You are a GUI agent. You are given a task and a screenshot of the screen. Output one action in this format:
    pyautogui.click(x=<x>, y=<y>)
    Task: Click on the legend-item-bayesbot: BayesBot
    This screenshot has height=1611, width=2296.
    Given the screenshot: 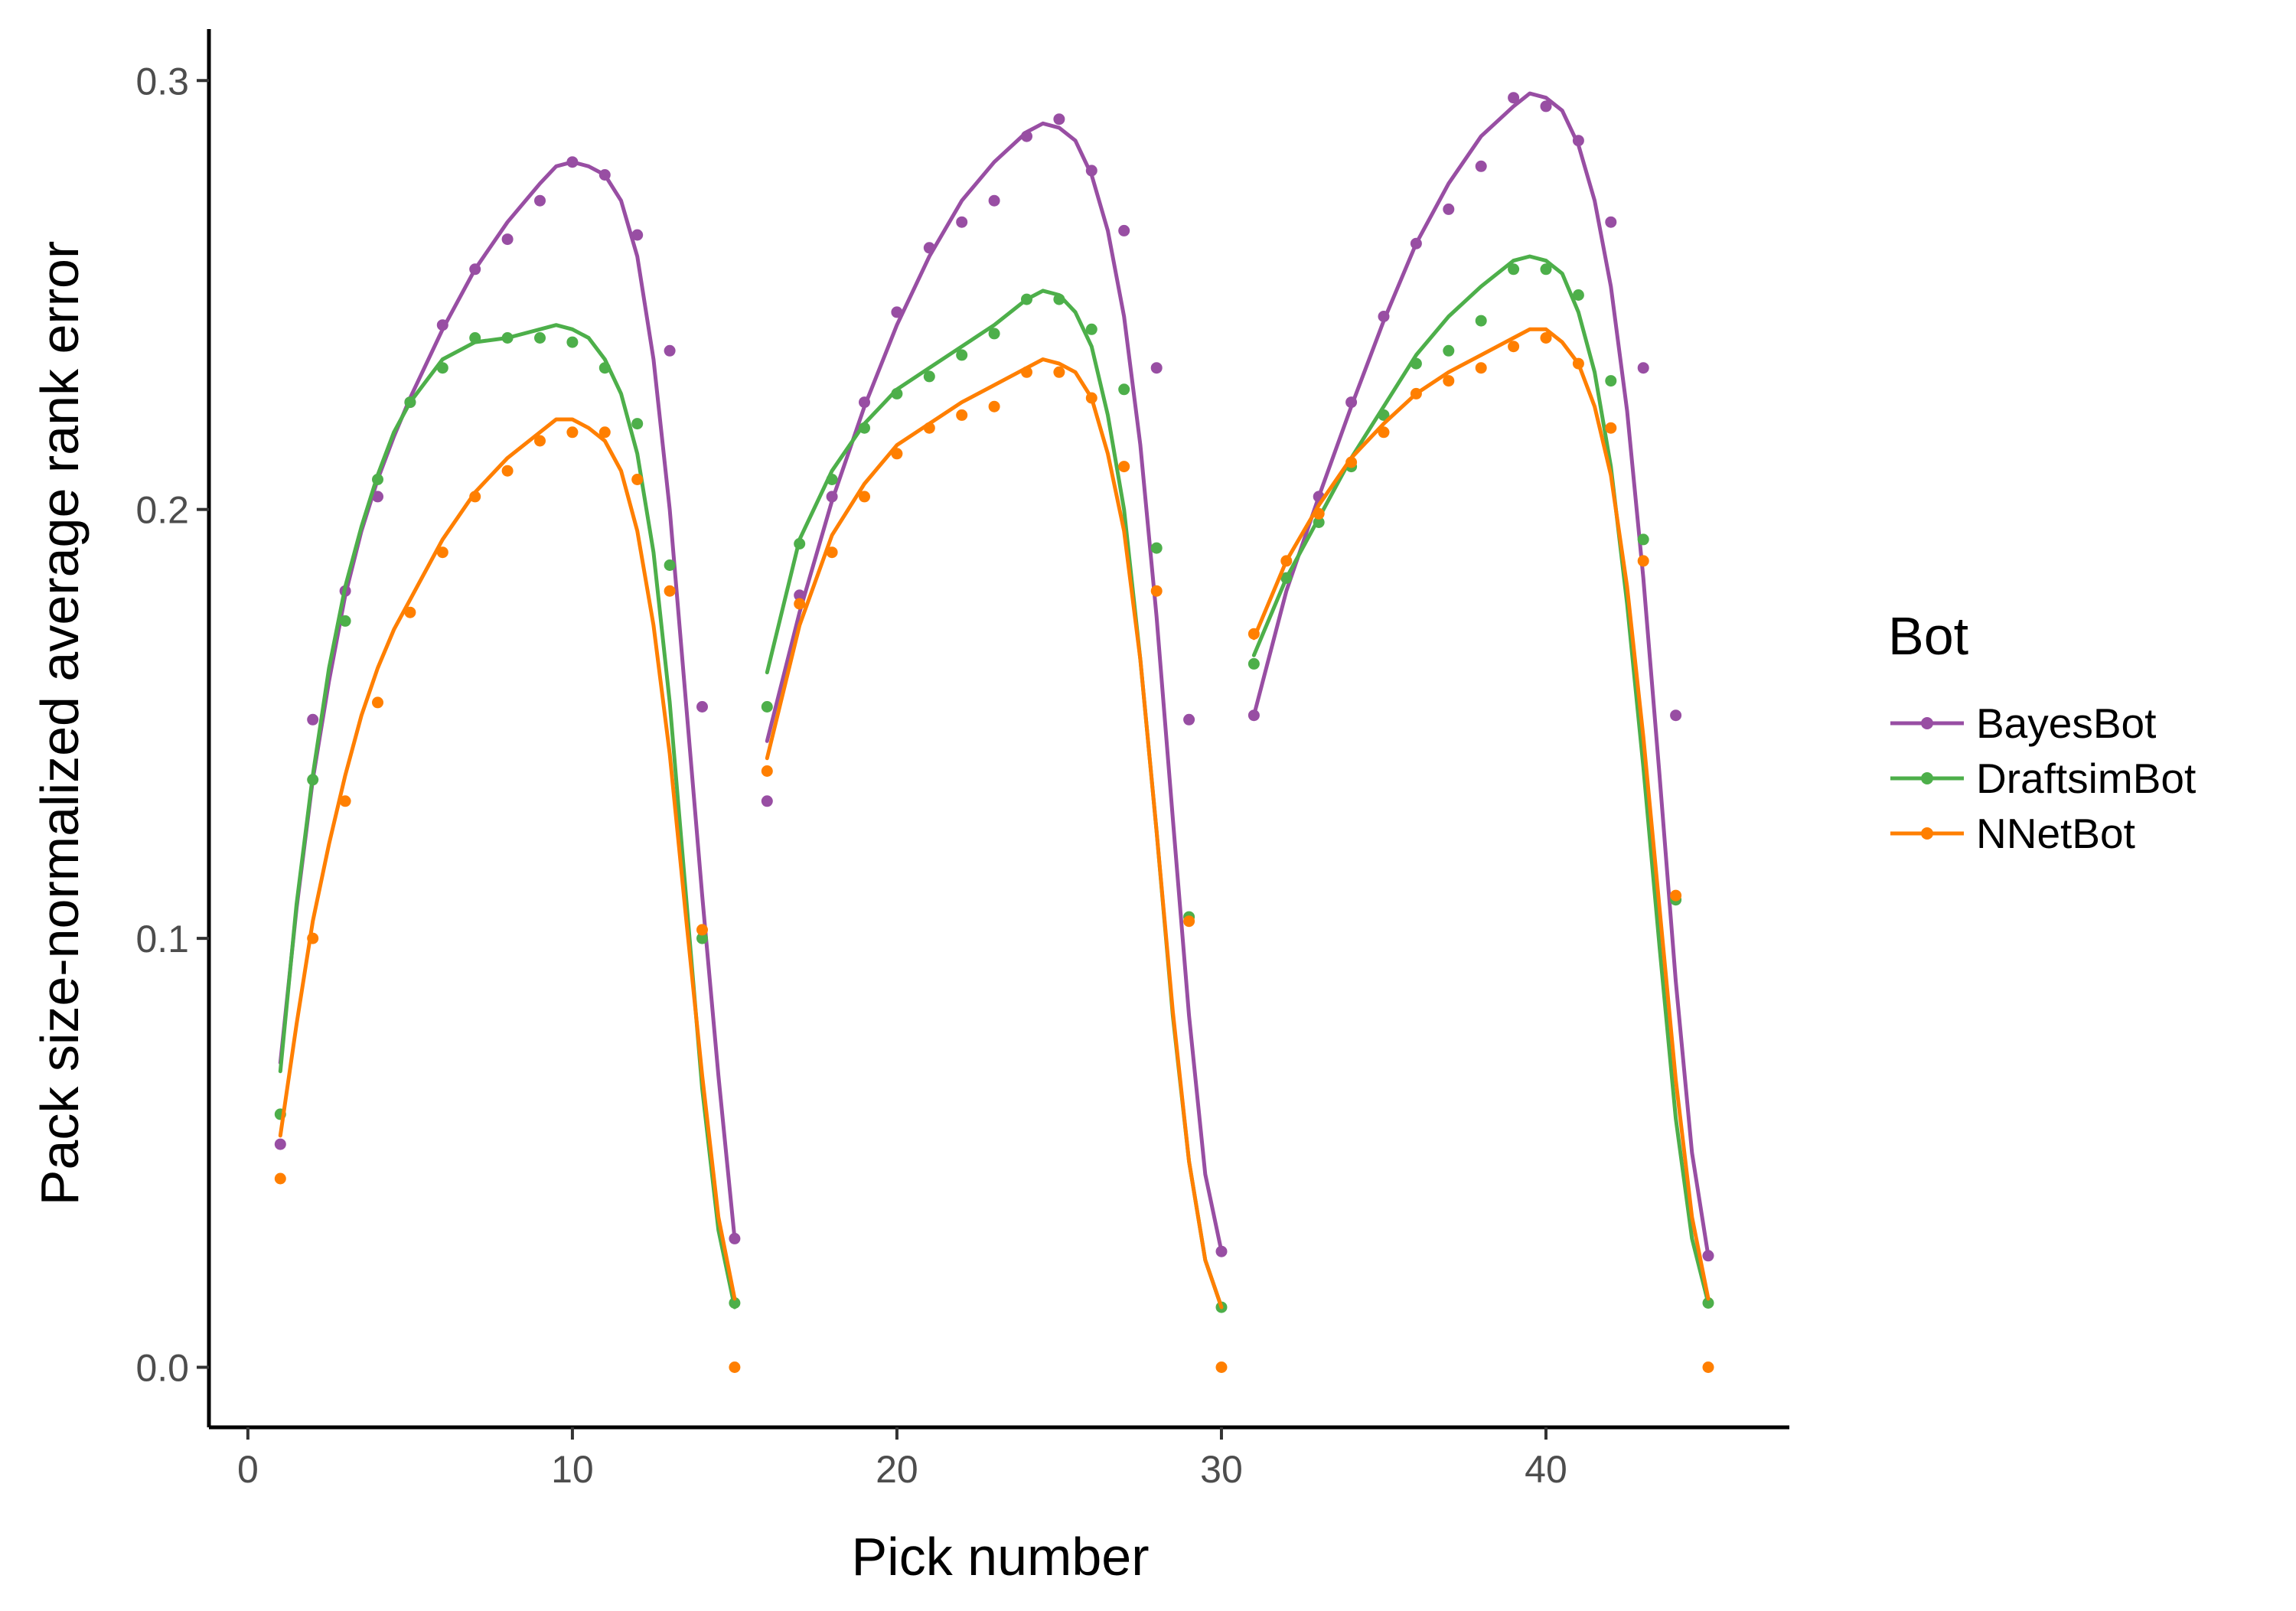 What is the action you would take?
    pyautogui.click(x=2023, y=723)
    